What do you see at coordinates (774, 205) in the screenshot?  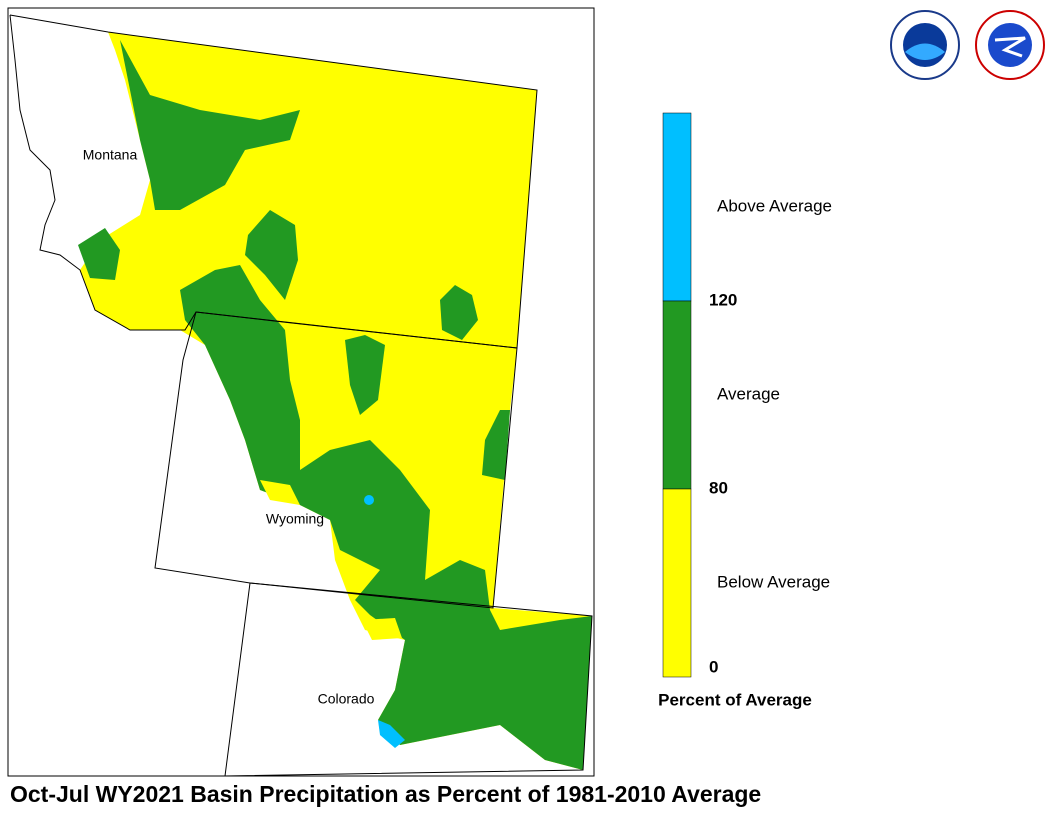 I see `legend-label: Above Average` at bounding box center [774, 205].